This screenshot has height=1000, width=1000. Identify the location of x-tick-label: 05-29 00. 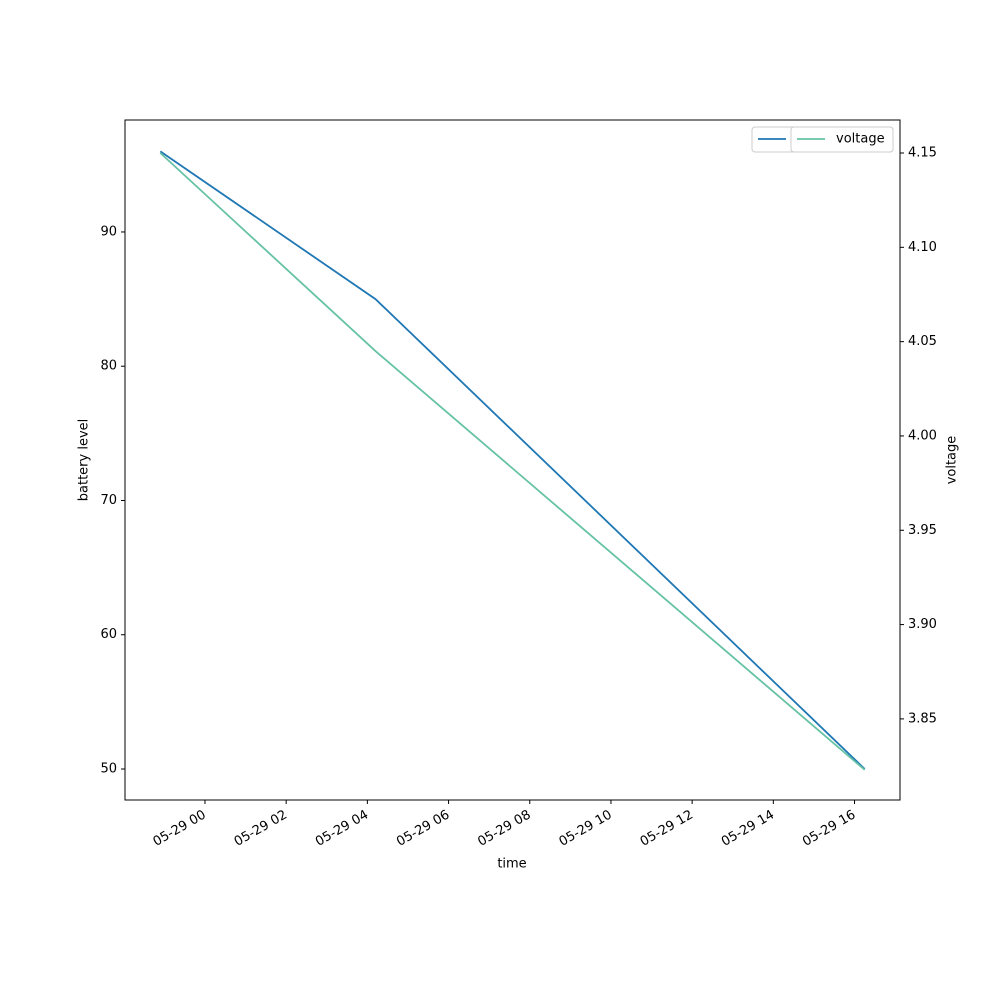
(180, 829).